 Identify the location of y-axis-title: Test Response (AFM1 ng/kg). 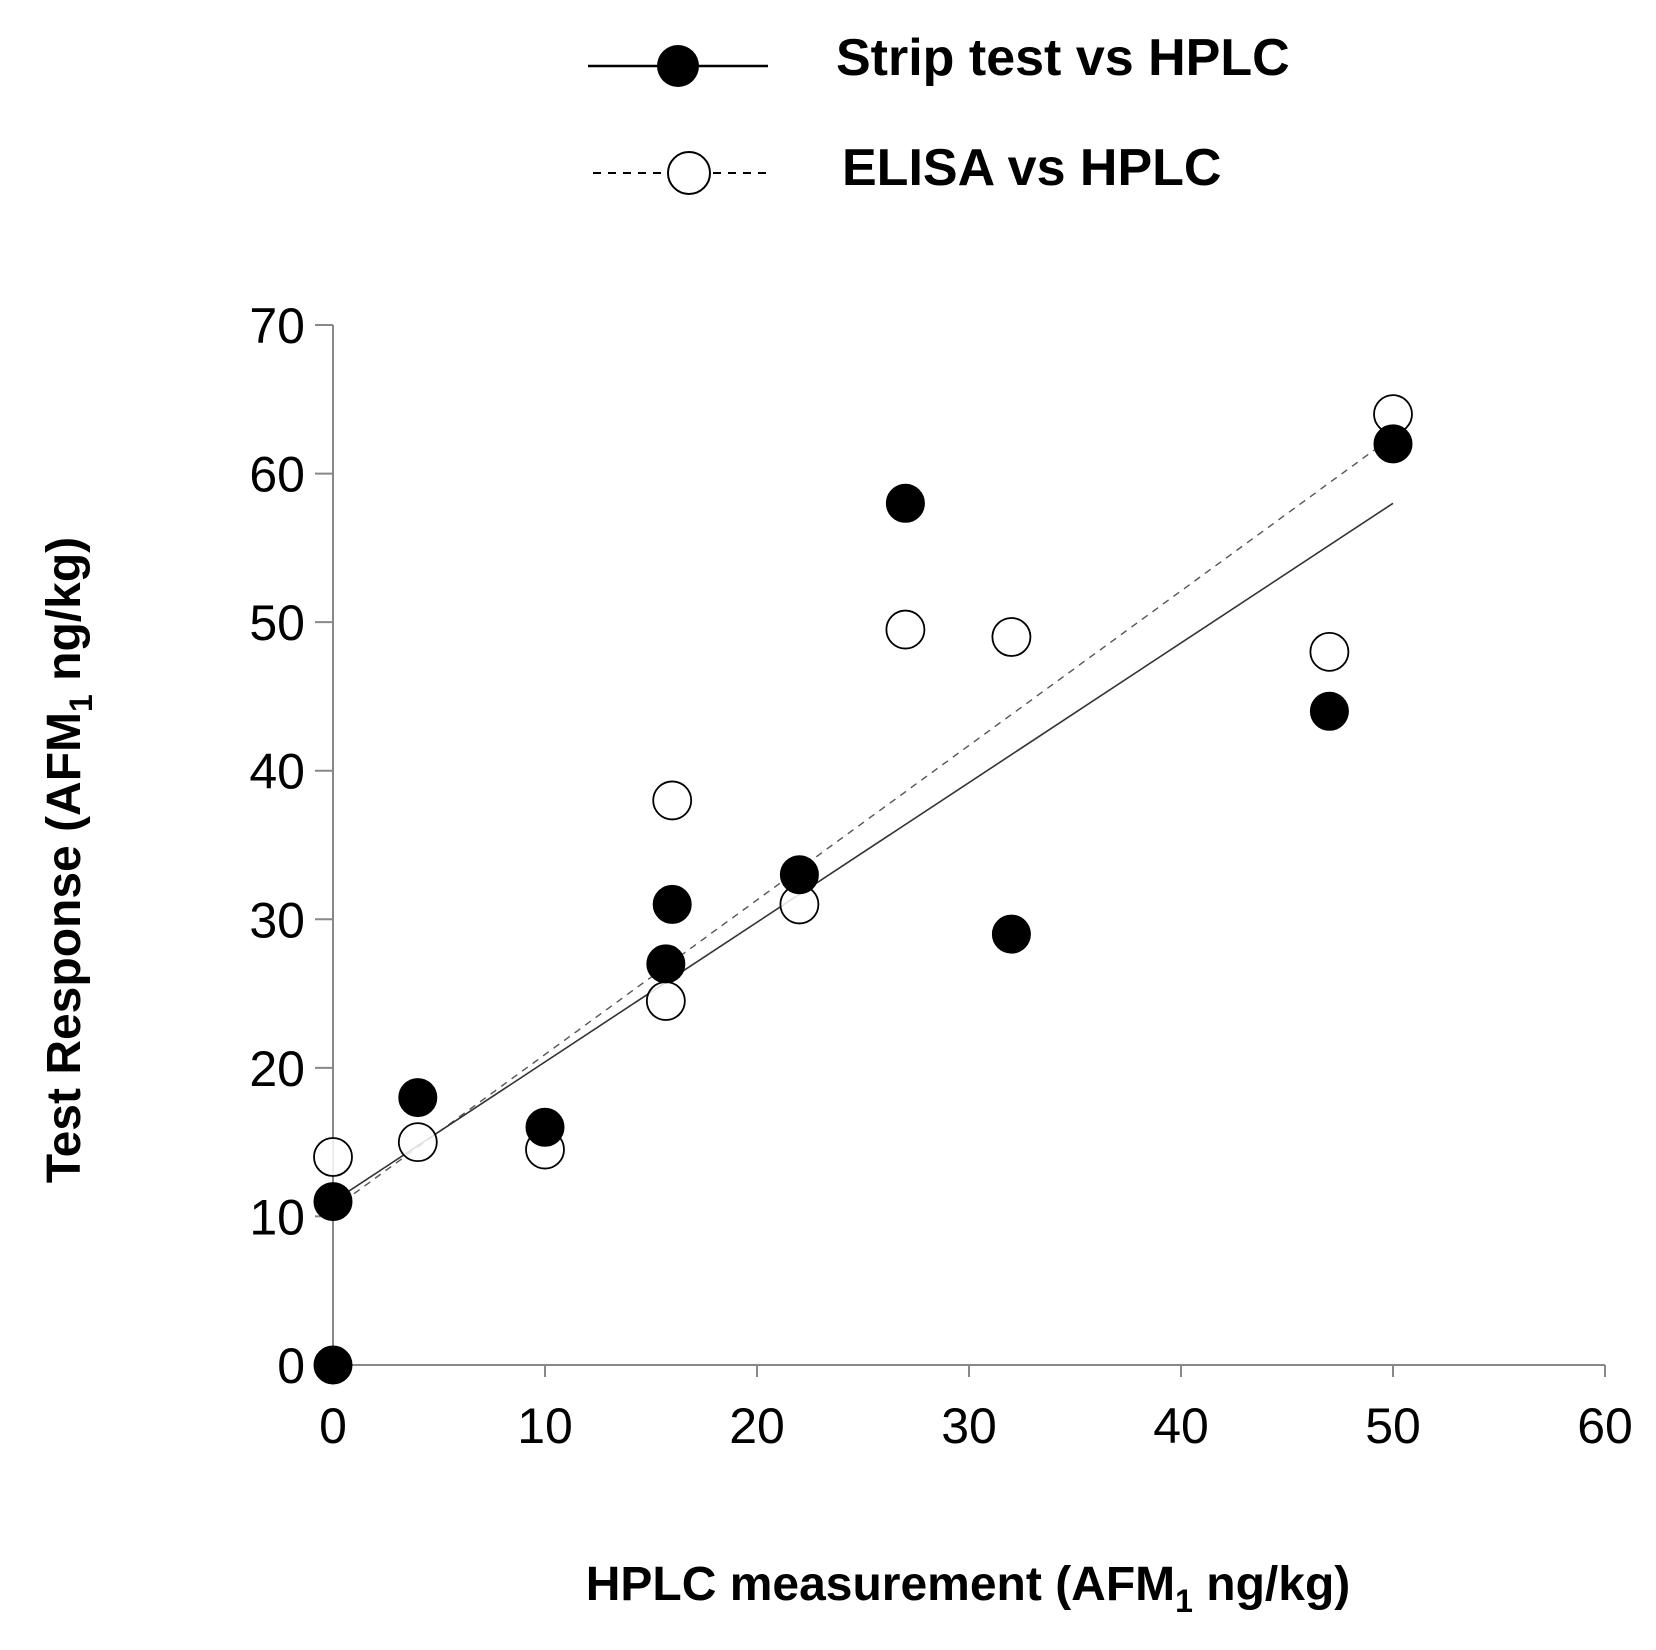
(68, 860).